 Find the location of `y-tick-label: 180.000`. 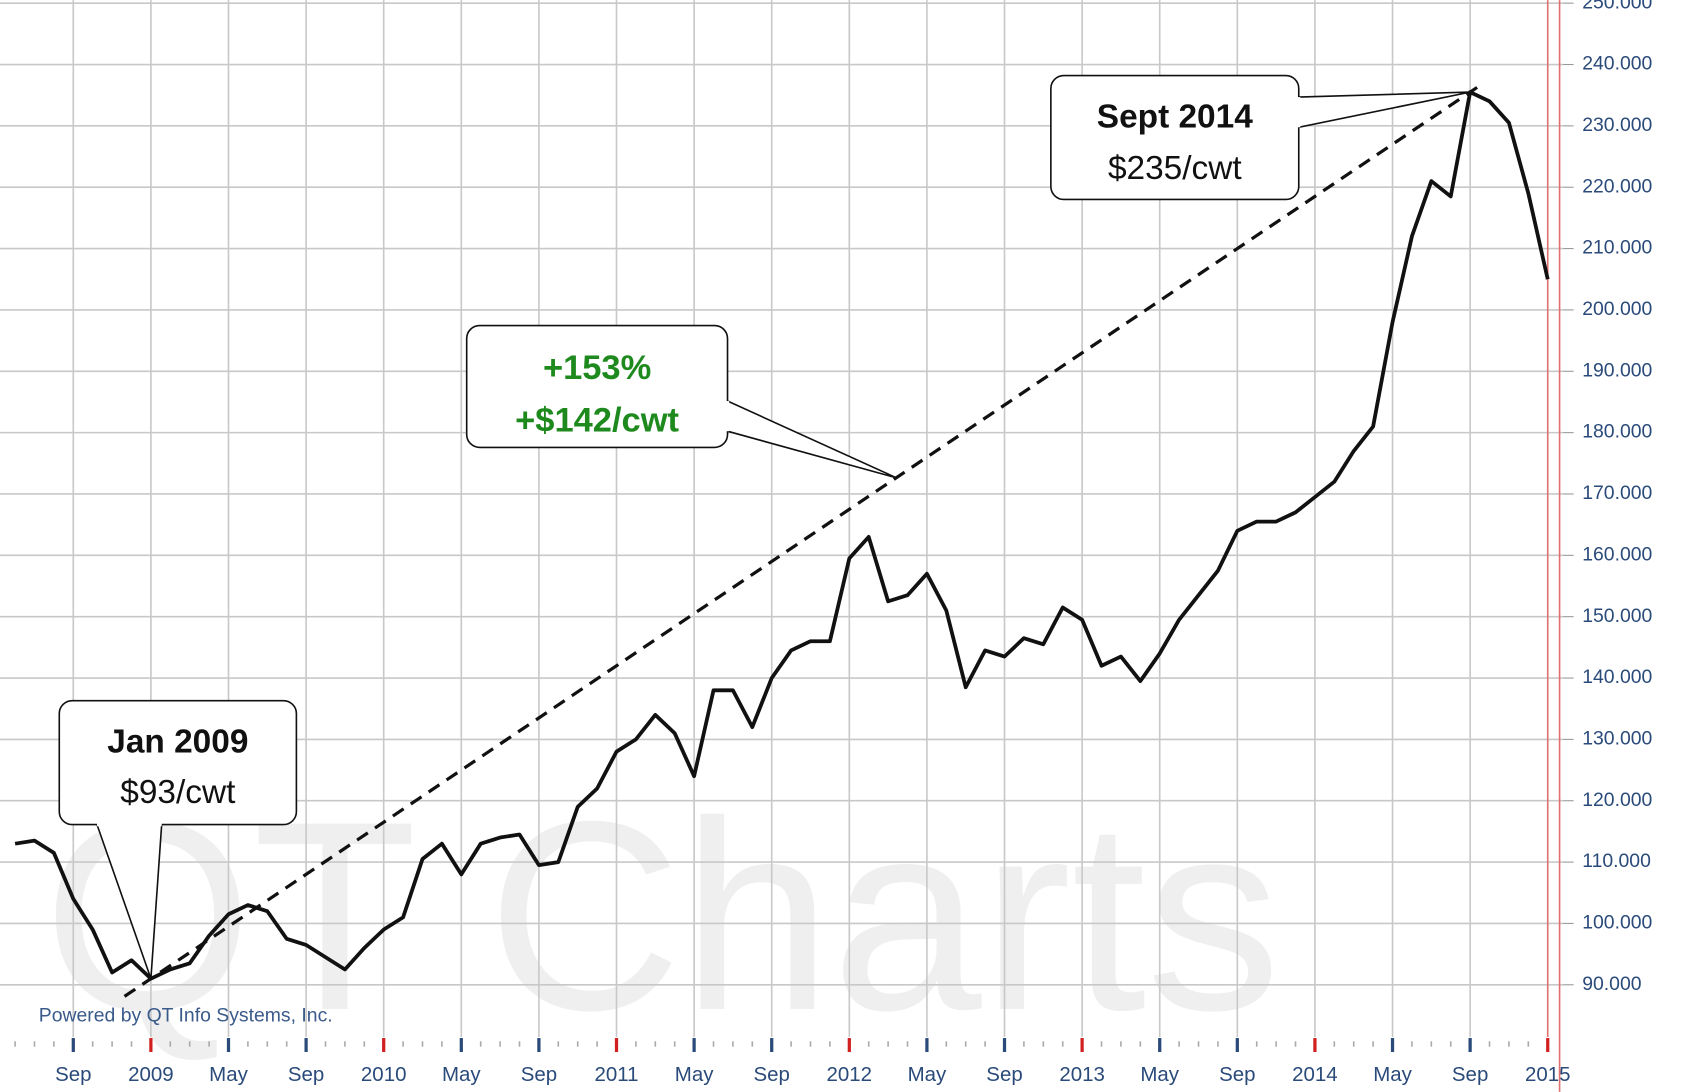

y-tick-label: 180.000 is located at coordinates (1617, 432).